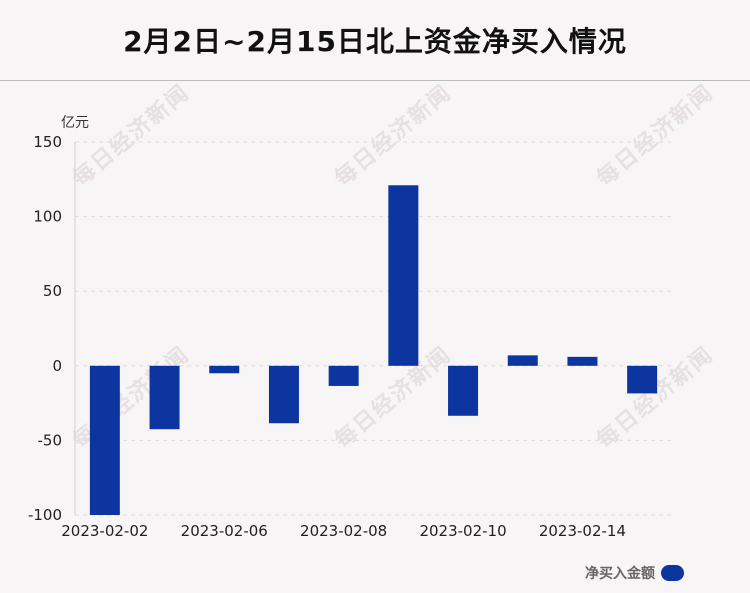 The height and width of the screenshot is (593, 750). What do you see at coordinates (57, 366) in the screenshot?
I see `y-tick-label: 0` at bounding box center [57, 366].